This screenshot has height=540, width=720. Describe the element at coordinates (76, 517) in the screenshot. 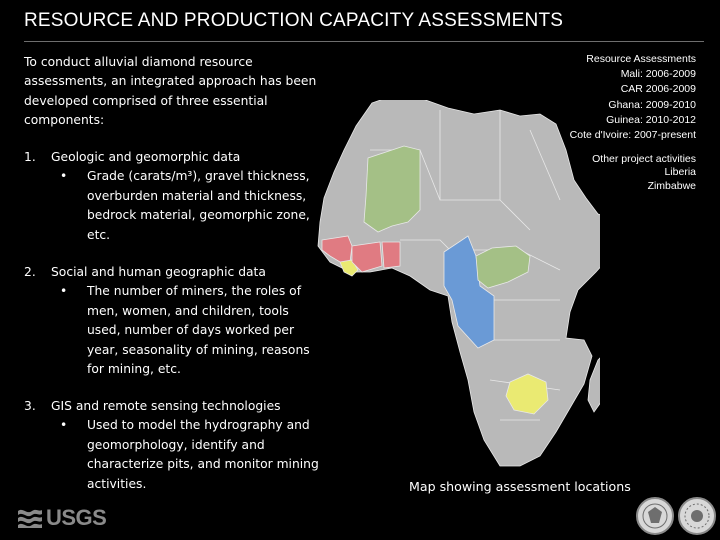

I see `usgs-wordmark: USGS` at that location.